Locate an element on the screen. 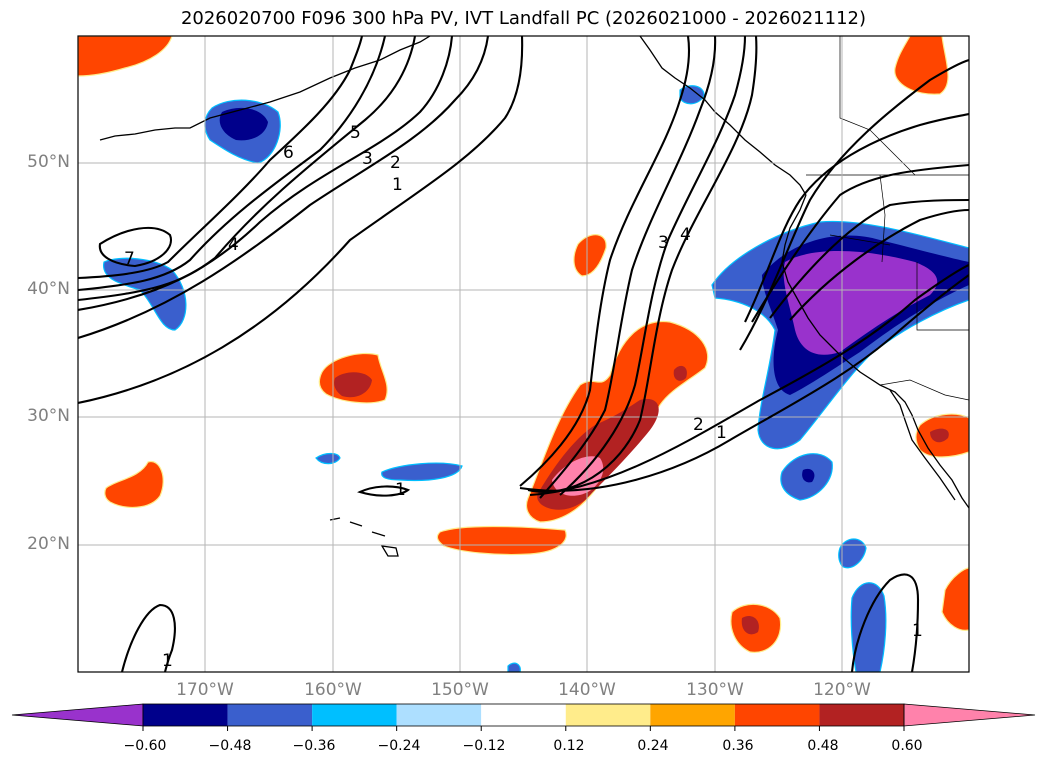 This screenshot has height=765, width=1047. colorbar-tick-label: −0.36 is located at coordinates (314, 746).